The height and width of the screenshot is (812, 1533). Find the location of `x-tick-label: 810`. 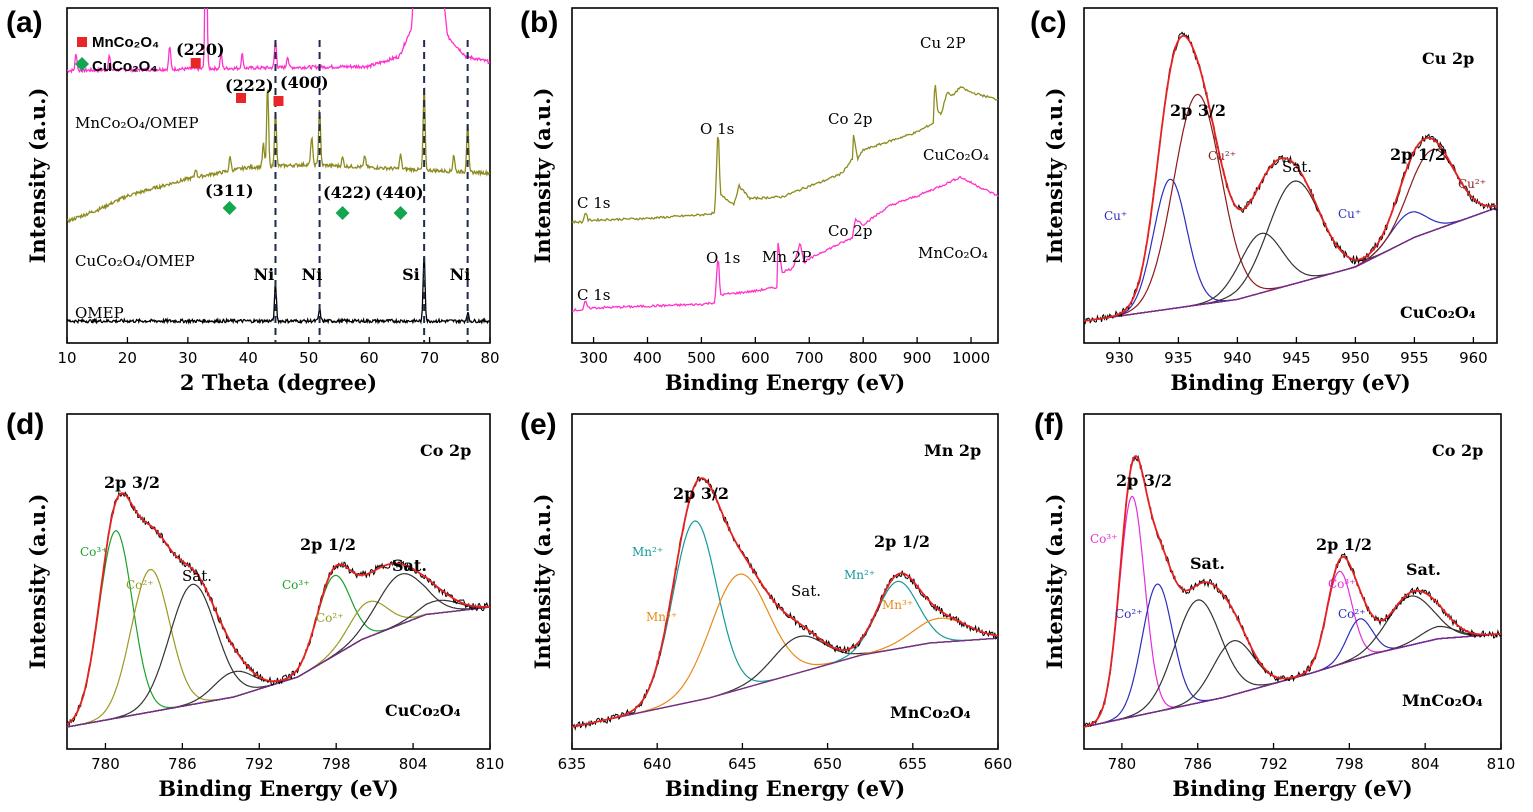

x-tick-label: 810 is located at coordinates (1501, 764).